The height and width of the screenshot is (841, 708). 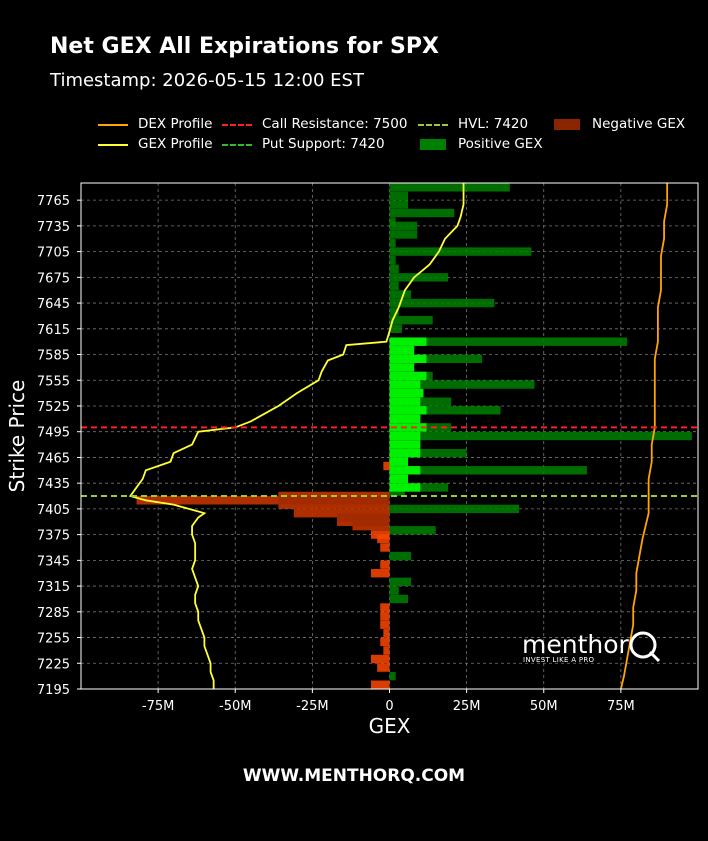 I want to click on x-tick-label: 0, so click(x=389, y=706).